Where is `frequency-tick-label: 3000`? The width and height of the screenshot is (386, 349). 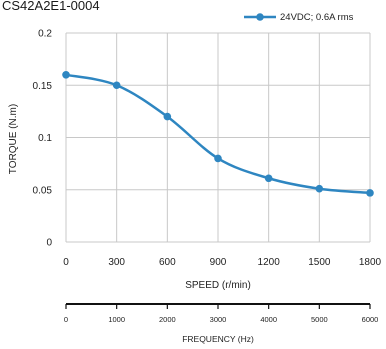
frequency-tick-label: 3000 is located at coordinates (218, 319).